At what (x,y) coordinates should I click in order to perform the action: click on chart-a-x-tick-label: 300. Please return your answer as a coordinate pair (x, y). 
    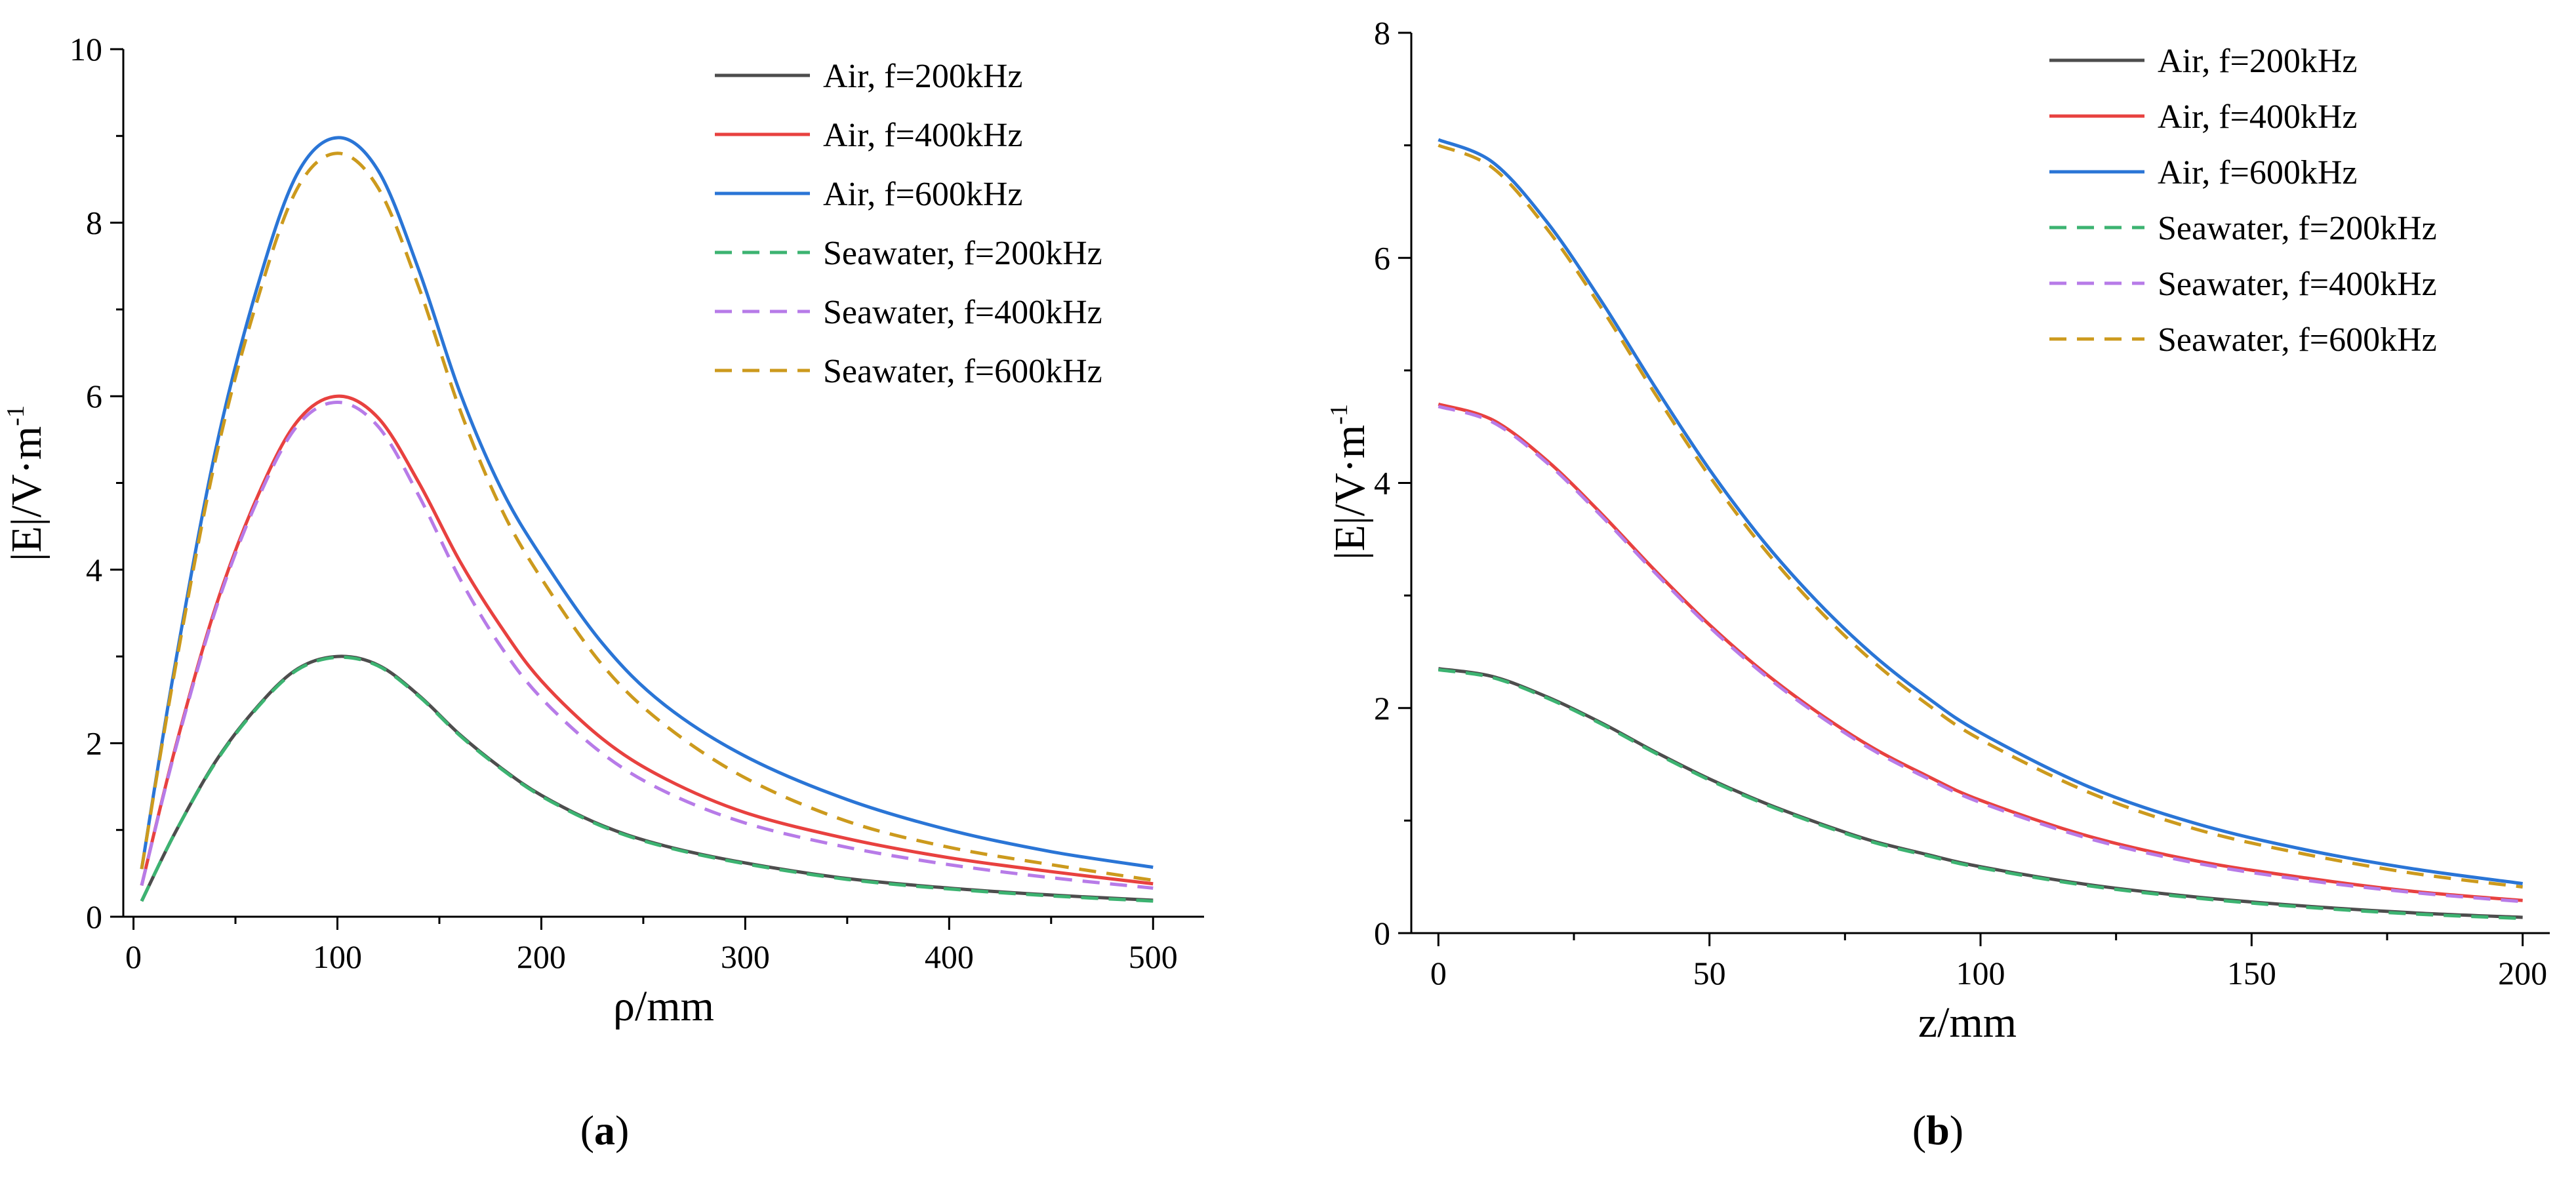
    Looking at the image, I should click on (745, 956).